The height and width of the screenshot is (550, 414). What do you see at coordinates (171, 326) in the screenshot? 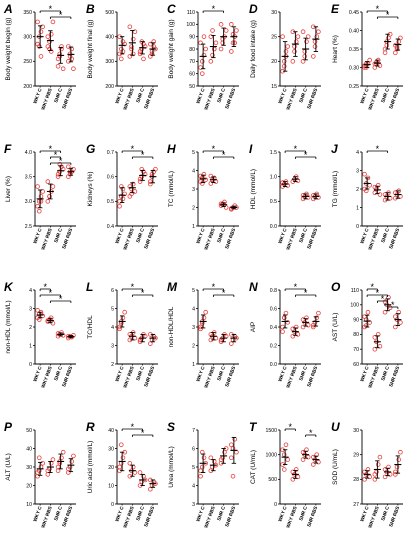
I see `y-axis-label: non-HDL/HDL` at bounding box center [171, 326].